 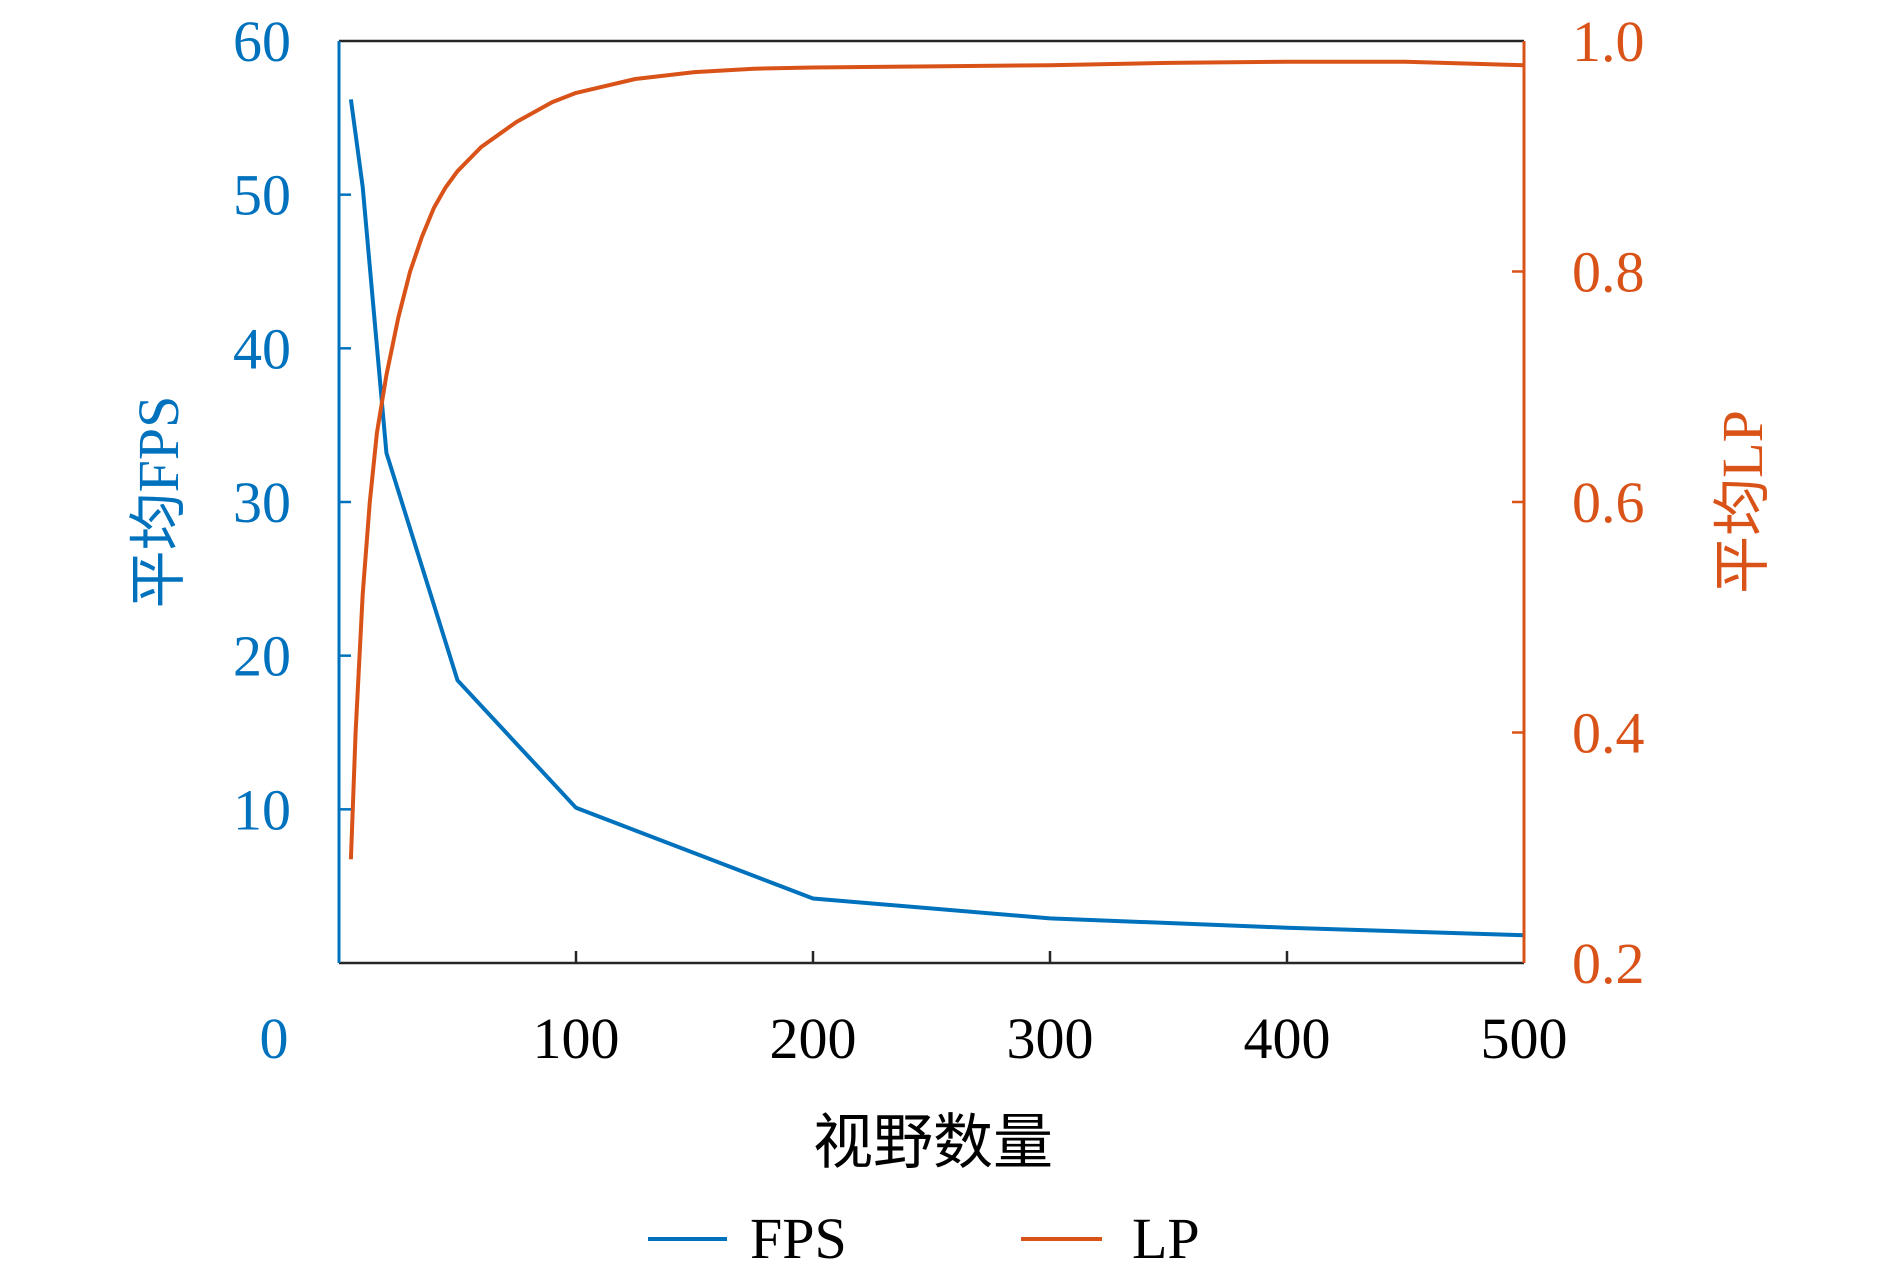 What do you see at coordinates (274, 1038) in the screenshot?
I see `y-left-tick-label-zero: 0` at bounding box center [274, 1038].